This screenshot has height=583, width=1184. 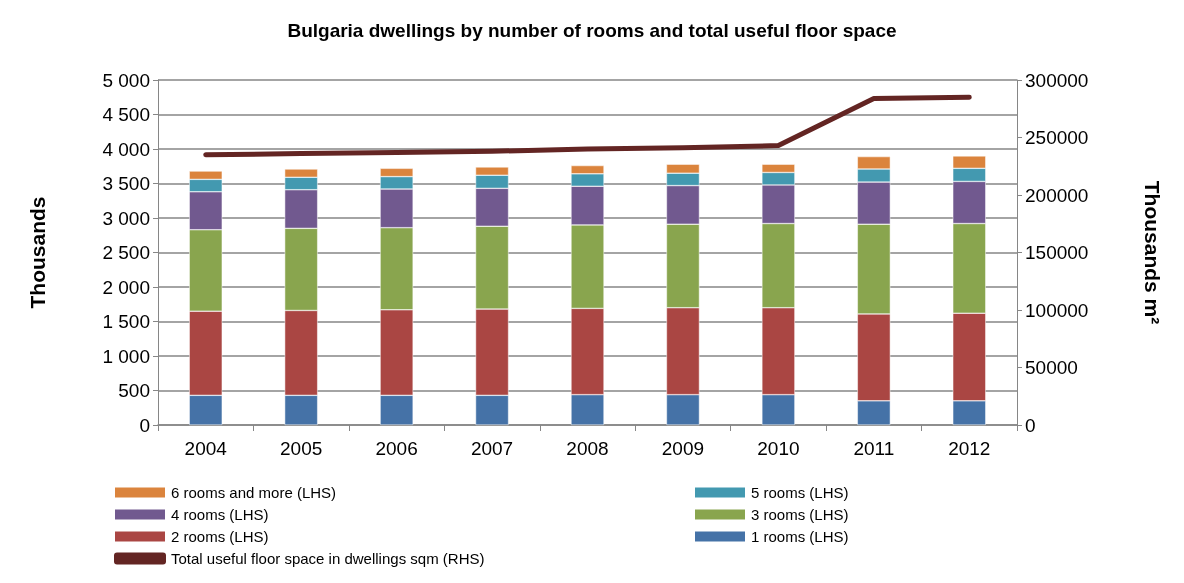 I want to click on y-tick-label: 4 500, so click(x=126, y=114).